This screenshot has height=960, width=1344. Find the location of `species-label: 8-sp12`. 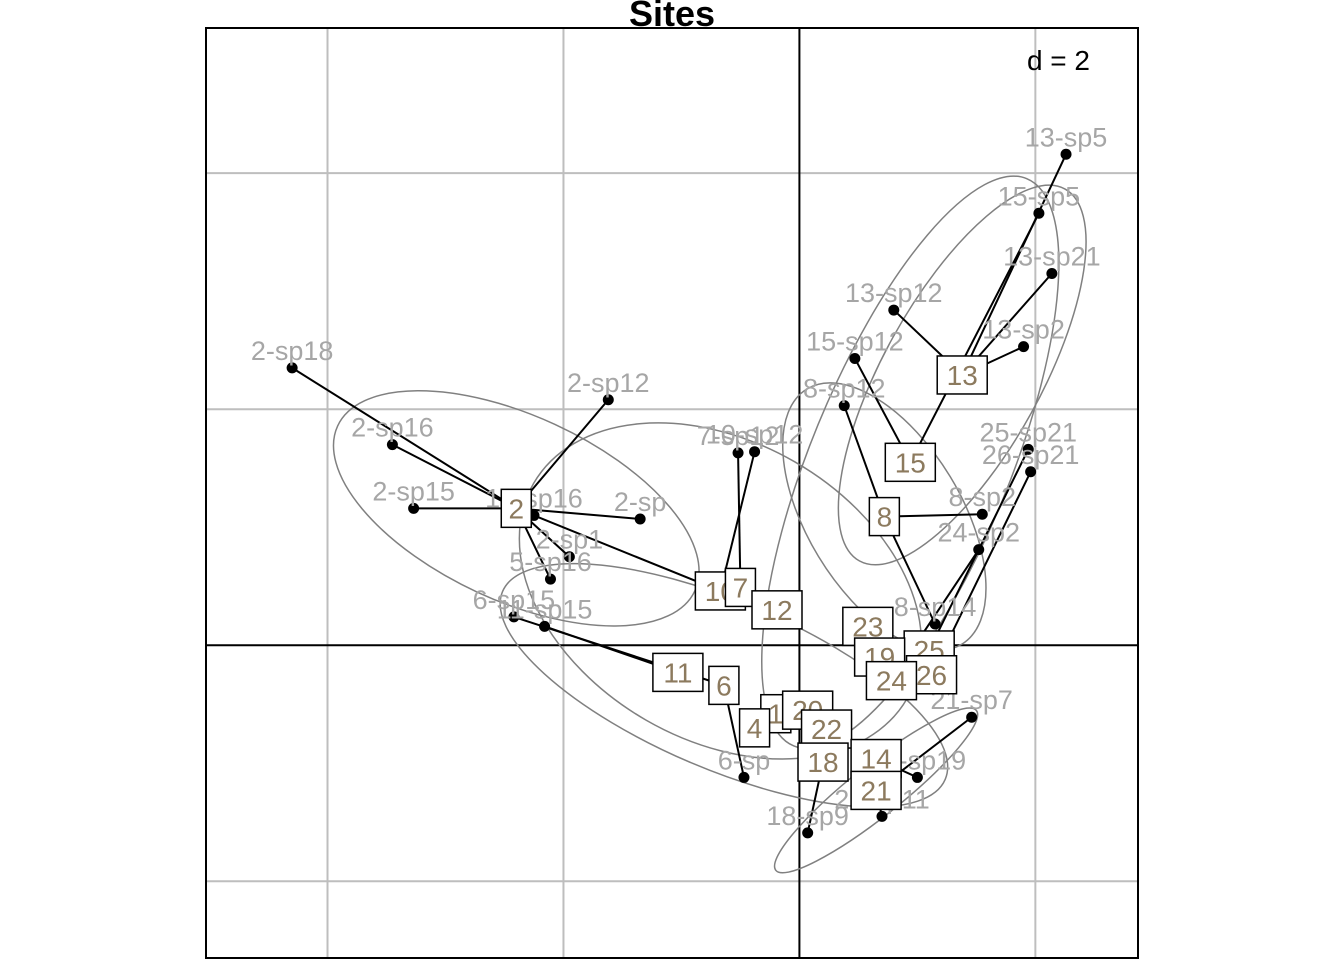

species-label: 8-sp12 is located at coordinates (844, 389).